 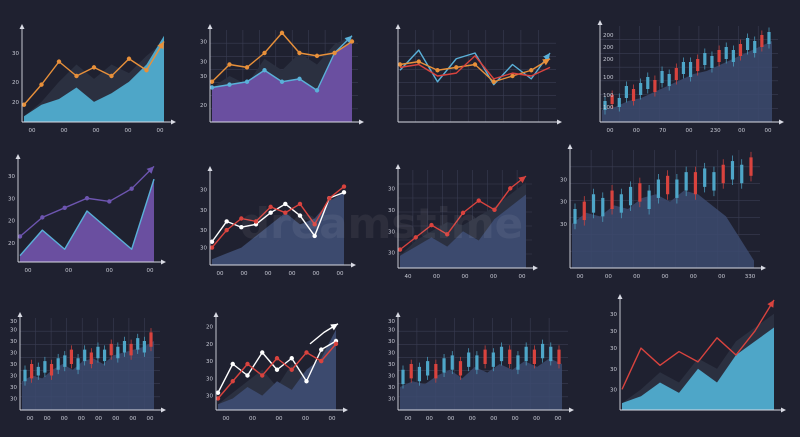 I want to click on arrow-head, so click(x=160, y=45).